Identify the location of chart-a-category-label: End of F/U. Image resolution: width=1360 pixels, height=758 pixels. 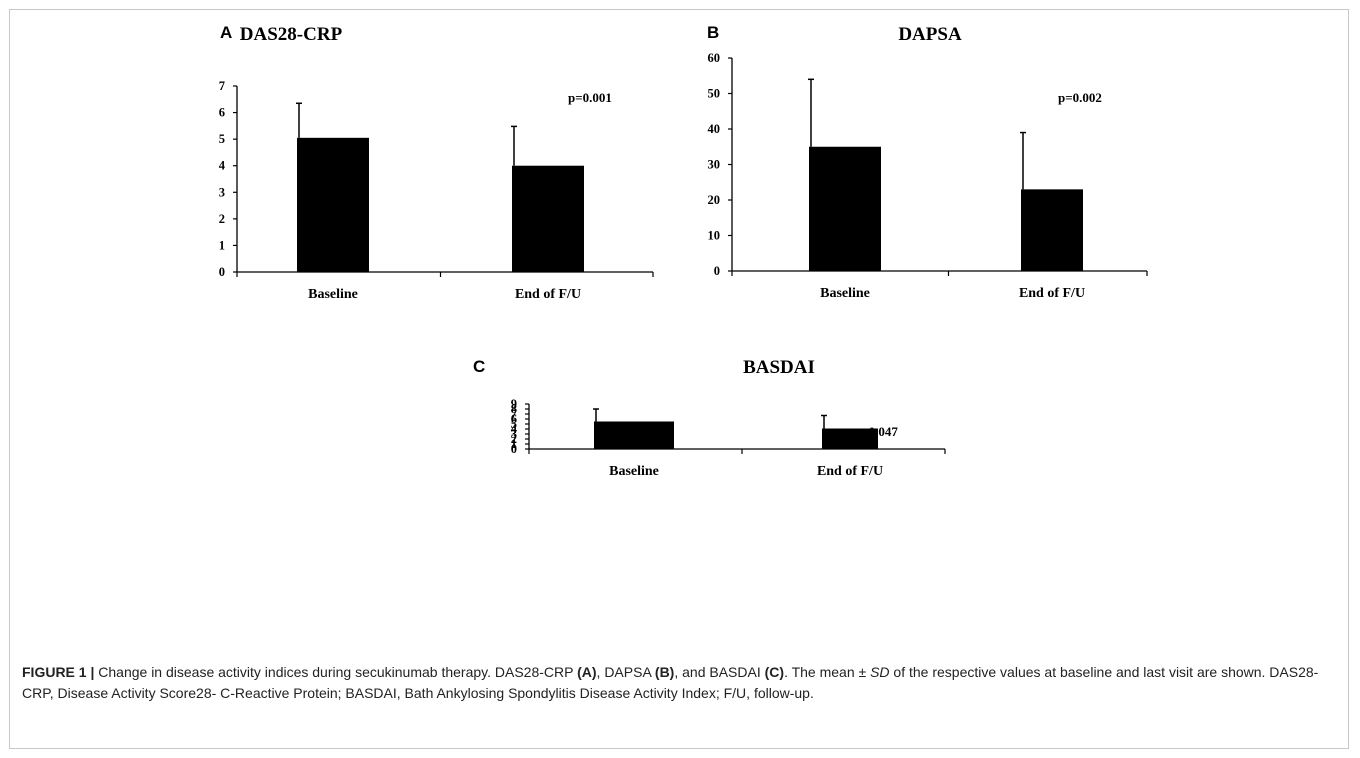
(548, 294).